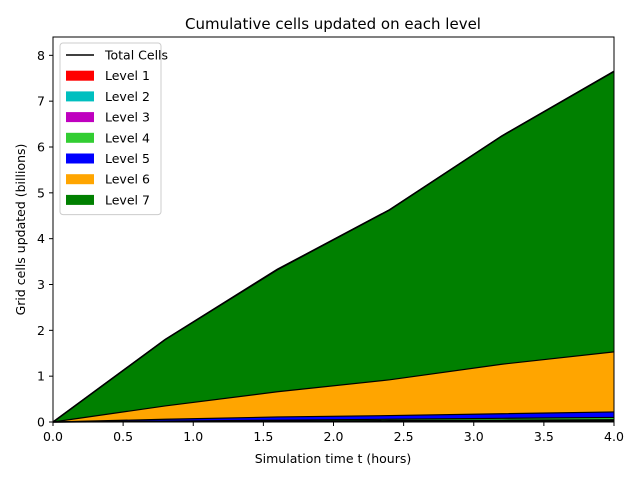 This screenshot has width=640, height=480. Describe the element at coordinates (41, 422) in the screenshot. I see `y-tick-label: 0` at that location.